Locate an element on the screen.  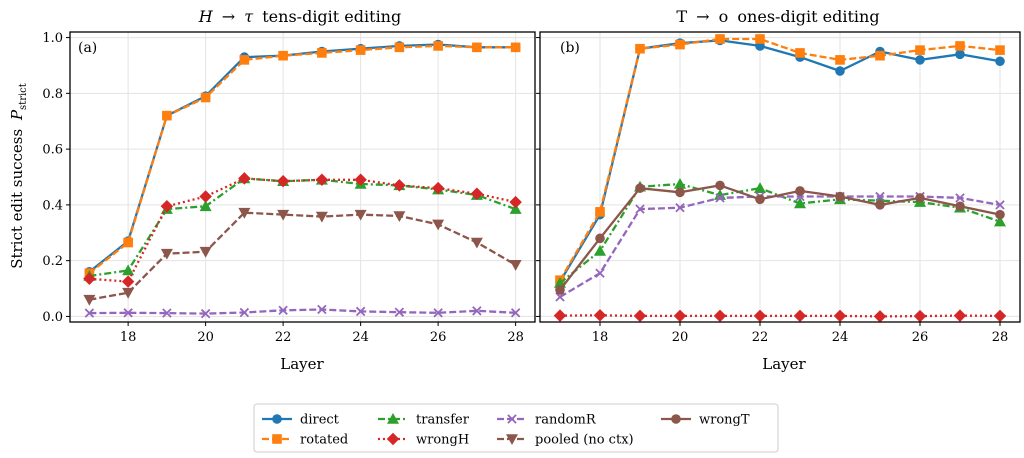
legend-wrongH-marker is located at coordinates (393, 439).